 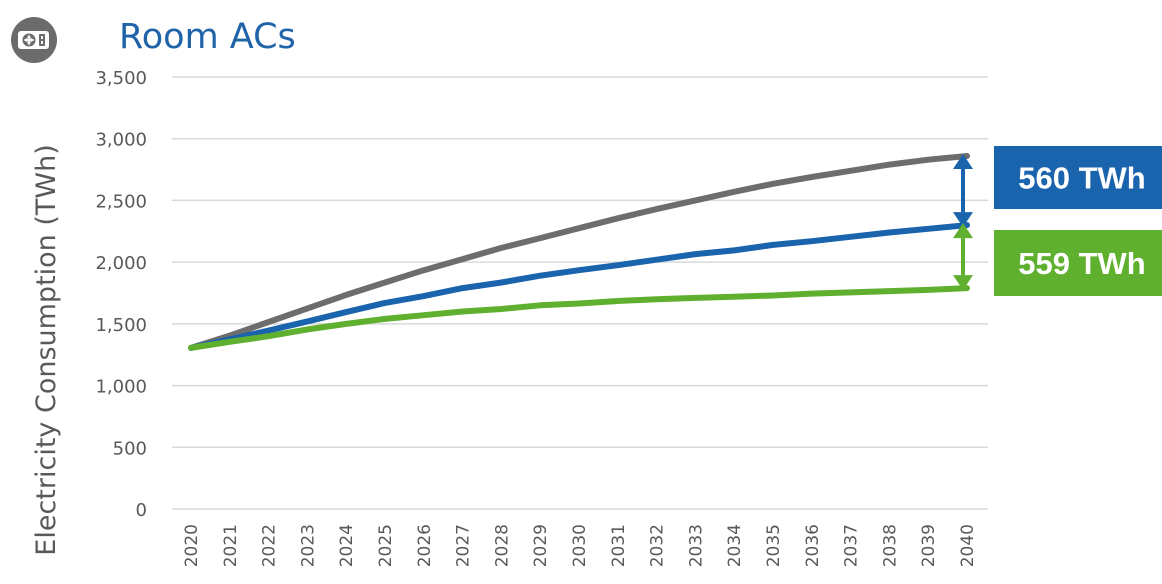 What do you see at coordinates (121, 387) in the screenshot?
I see `y-tick-label: 1,000` at bounding box center [121, 387].